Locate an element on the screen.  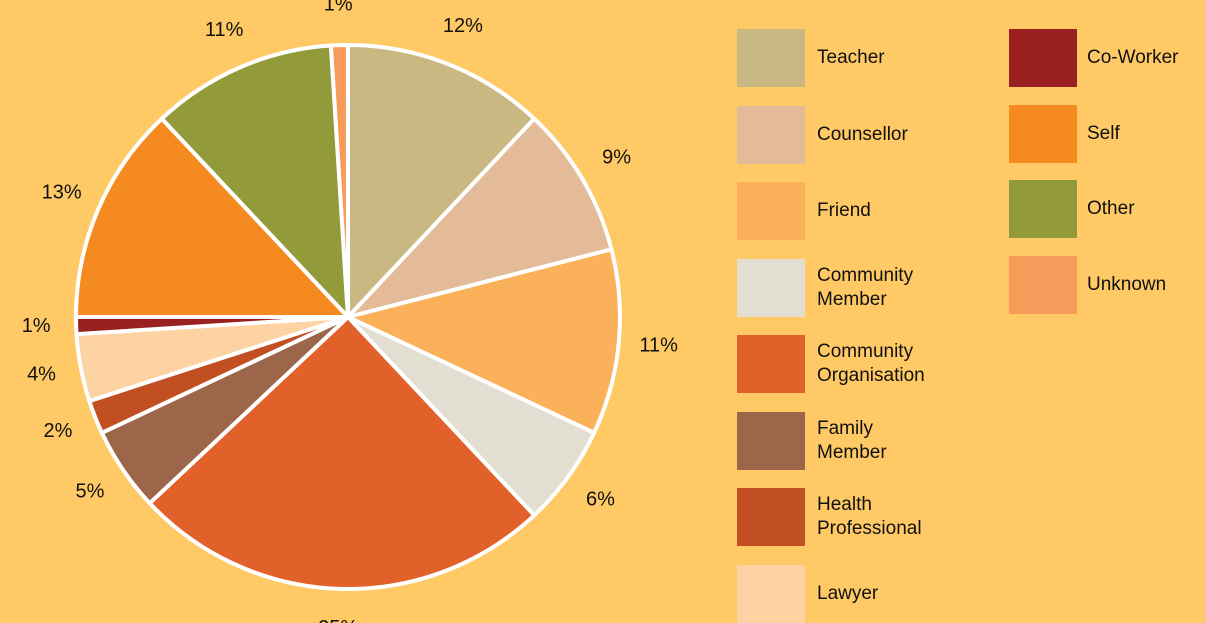
legend-label: Counsellor is located at coordinates (862, 134).